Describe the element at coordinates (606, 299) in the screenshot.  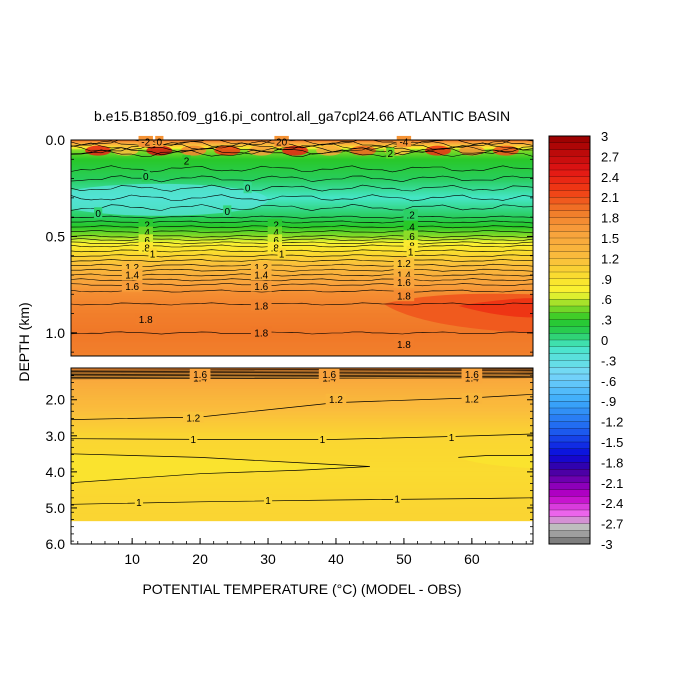
I see `colorbar-tick-label: .6` at that location.